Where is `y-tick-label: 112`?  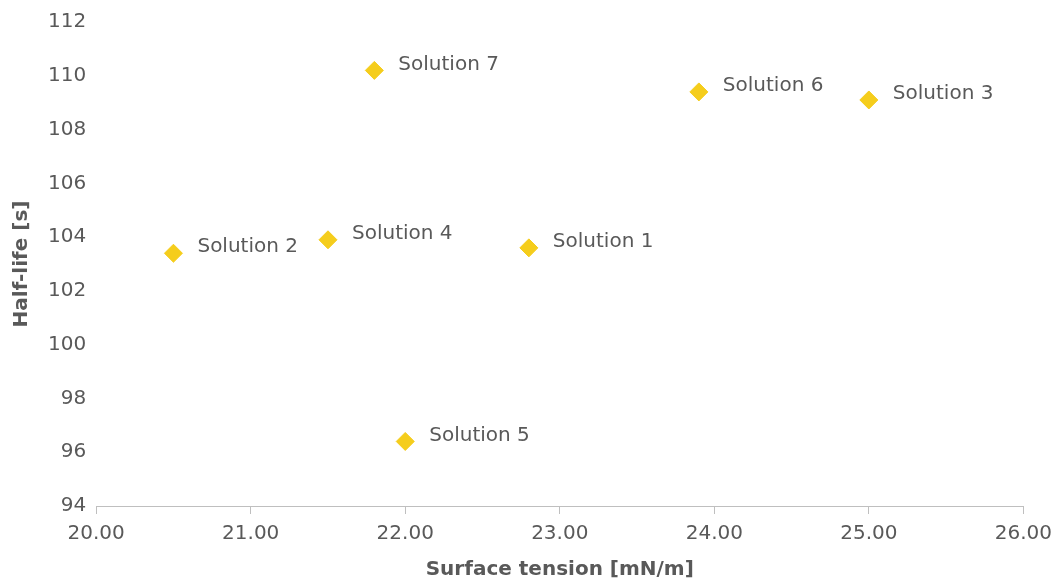
y-tick-label: 112 is located at coordinates (67, 20).